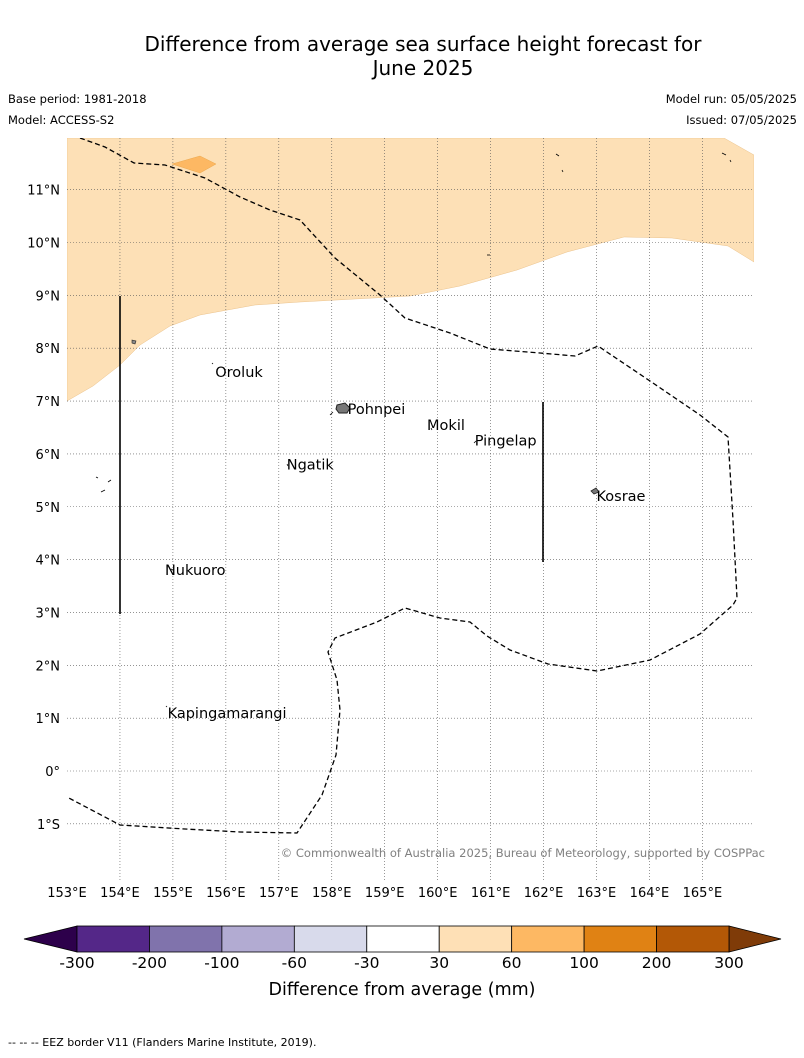 The height and width of the screenshot is (1058, 804). I want to click on place-label: Kosrae, so click(621, 497).